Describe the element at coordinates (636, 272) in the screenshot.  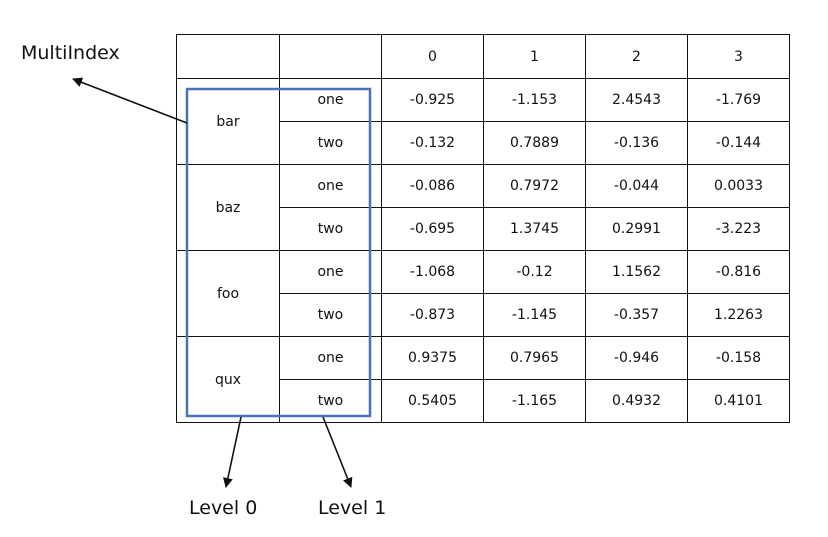
I see `value-cell: 1.1562` at that location.